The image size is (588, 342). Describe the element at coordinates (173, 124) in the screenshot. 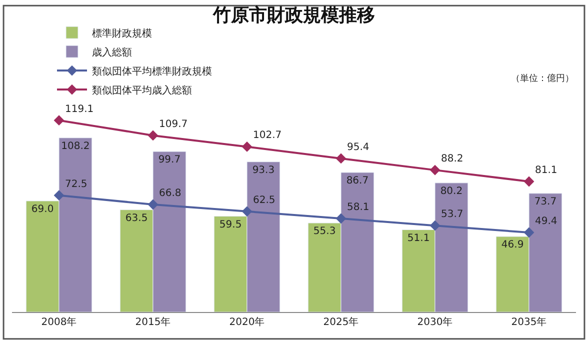

I see `data-label: 109.7` at that location.